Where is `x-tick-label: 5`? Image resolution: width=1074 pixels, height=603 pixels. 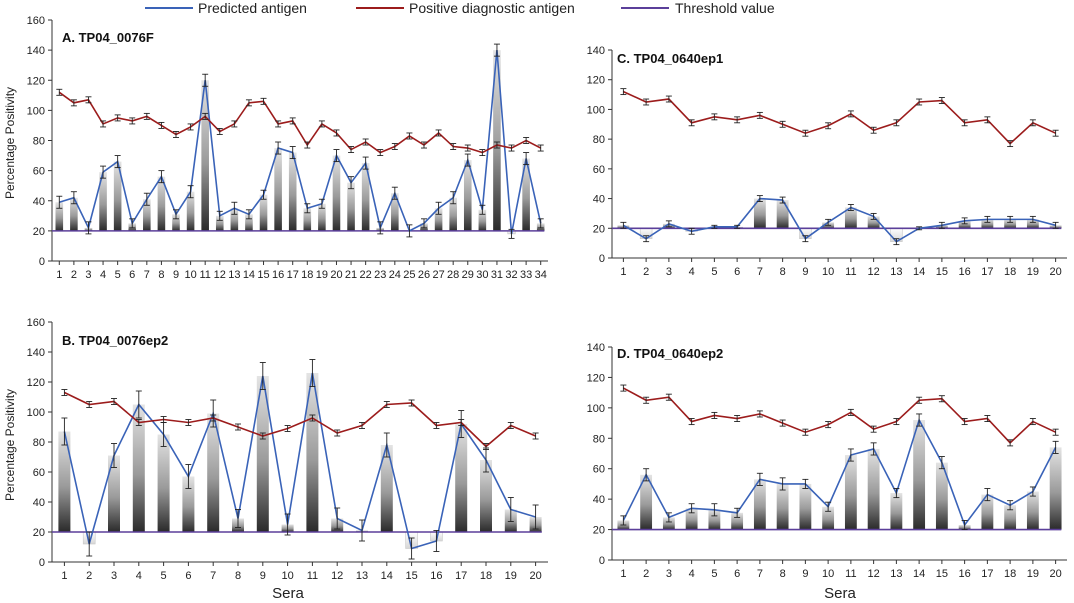
x-tick-label: 5 is located at coordinates (118, 275).